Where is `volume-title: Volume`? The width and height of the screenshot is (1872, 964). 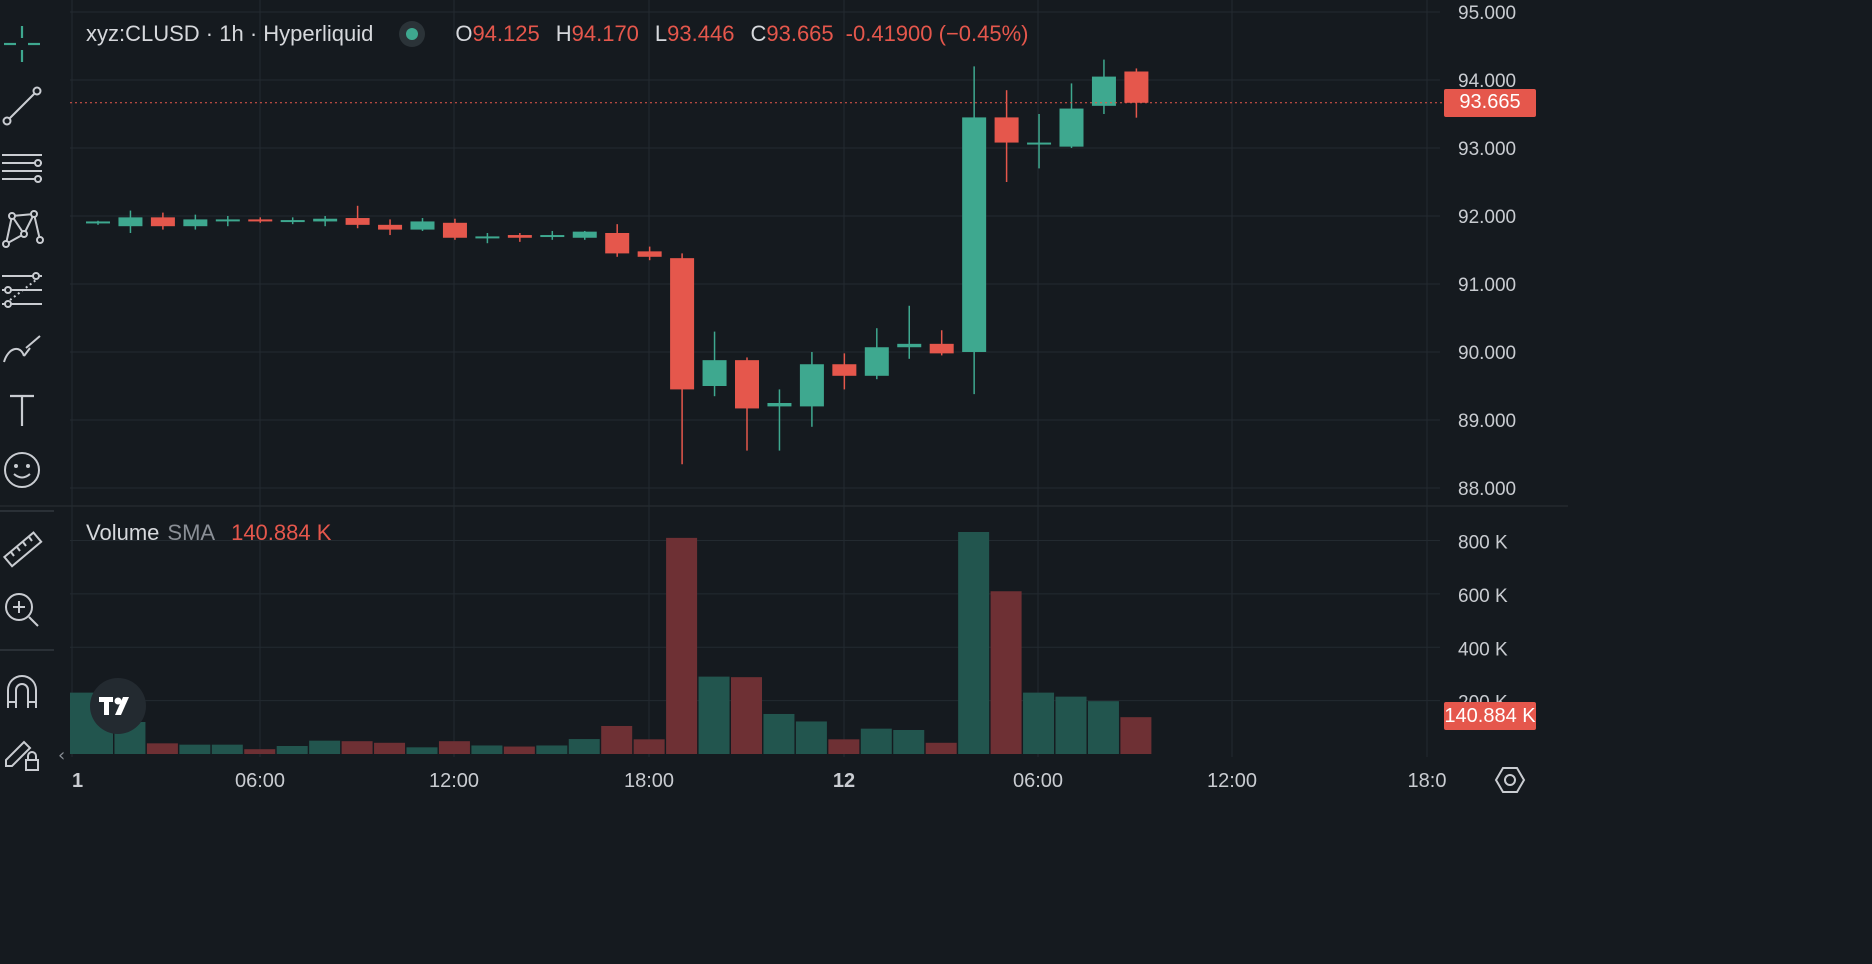 volume-title: Volume is located at coordinates (123, 532).